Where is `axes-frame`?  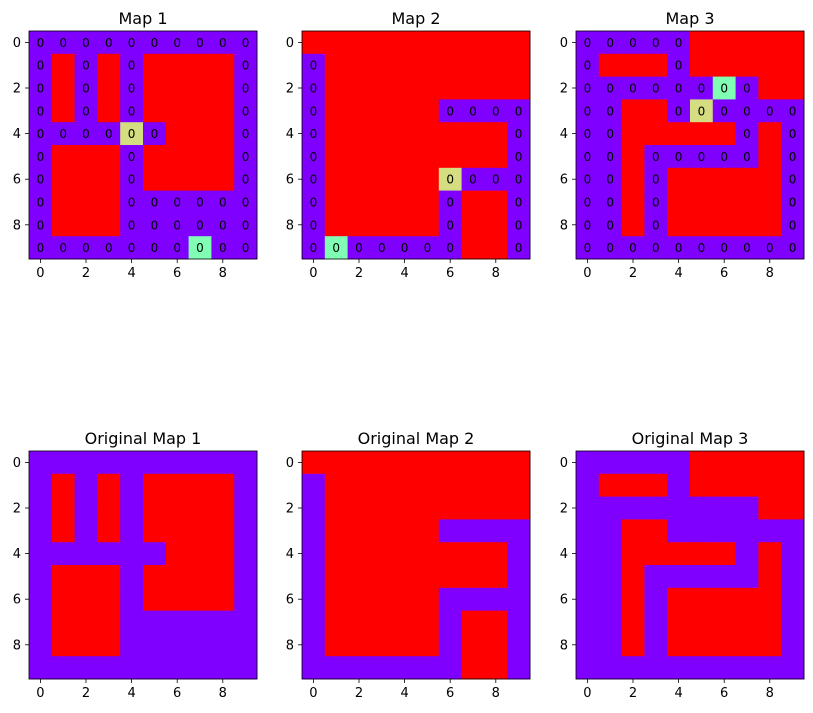
axes-frame is located at coordinates (690, 565).